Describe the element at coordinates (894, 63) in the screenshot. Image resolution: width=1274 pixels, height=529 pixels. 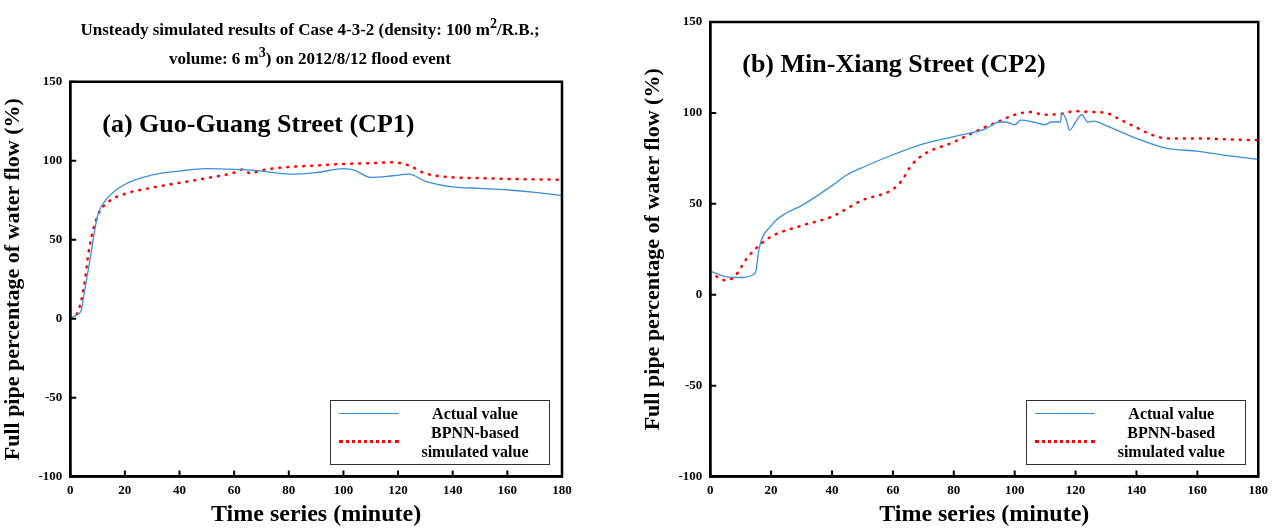
I see `annotation: (b) Min-Xiang Street (CP2)` at that location.